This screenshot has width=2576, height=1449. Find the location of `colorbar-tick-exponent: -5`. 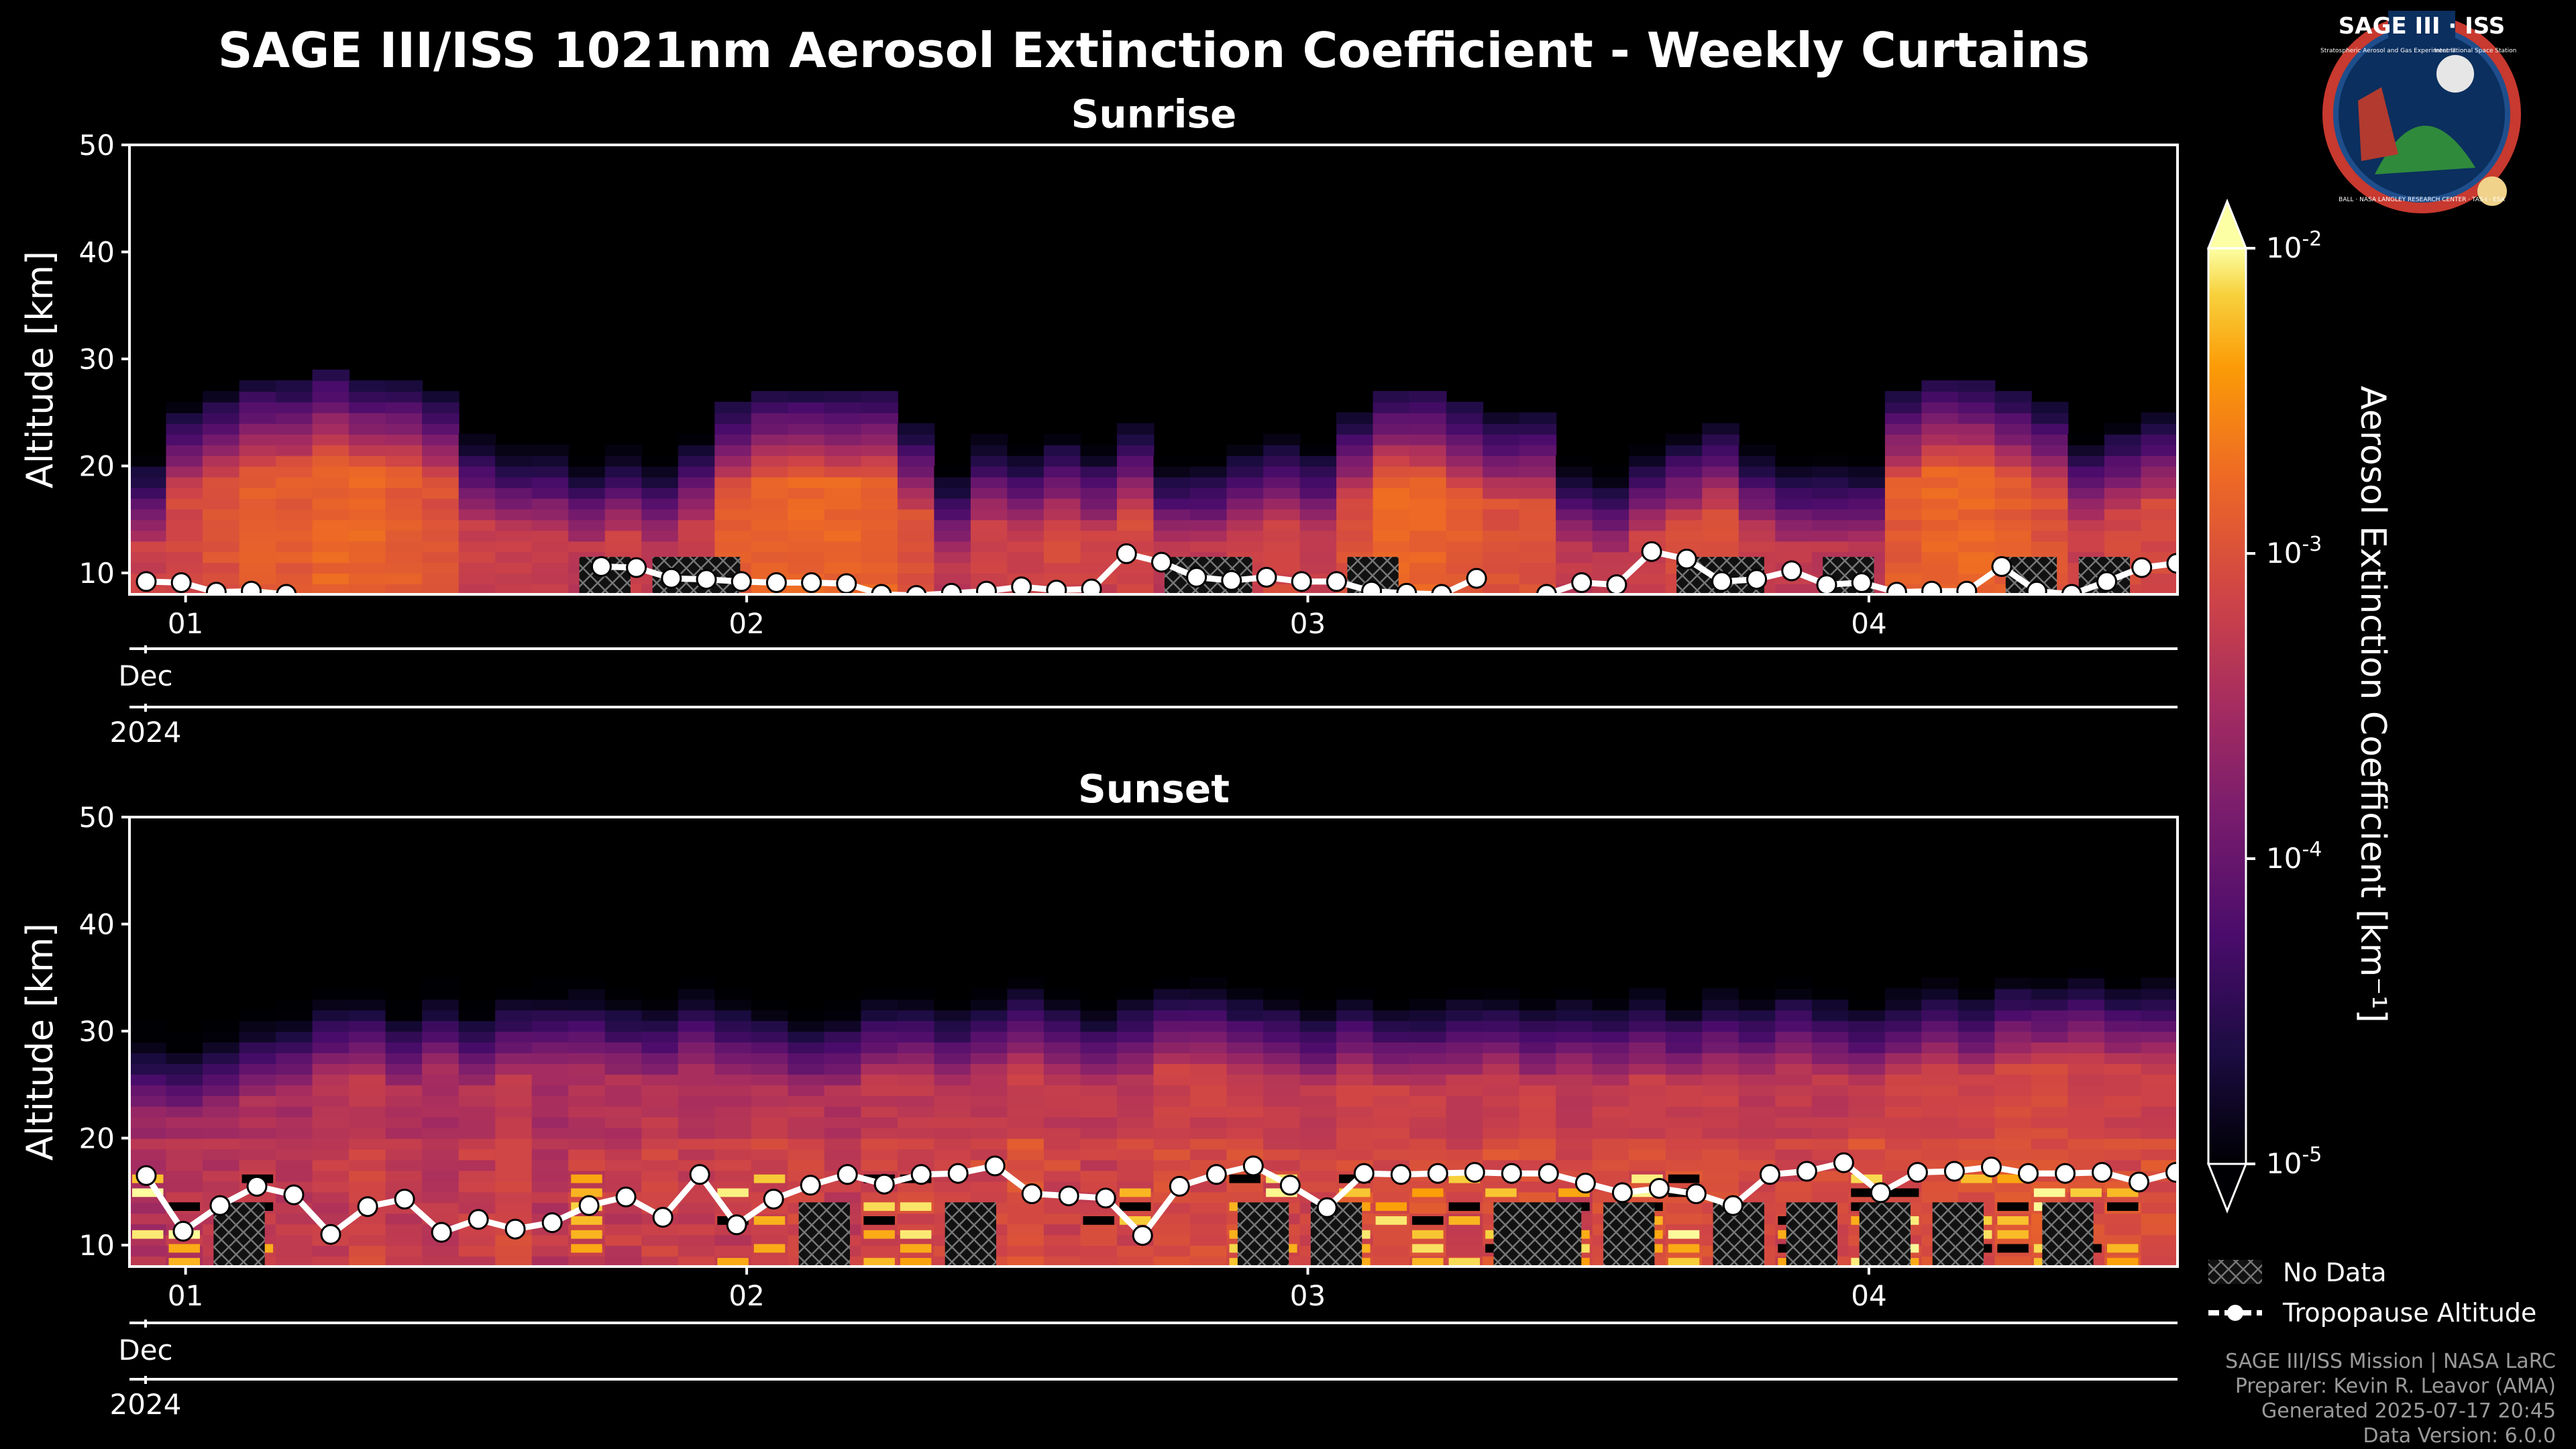

colorbar-tick-exponent: -5 is located at coordinates (2312, 1155).